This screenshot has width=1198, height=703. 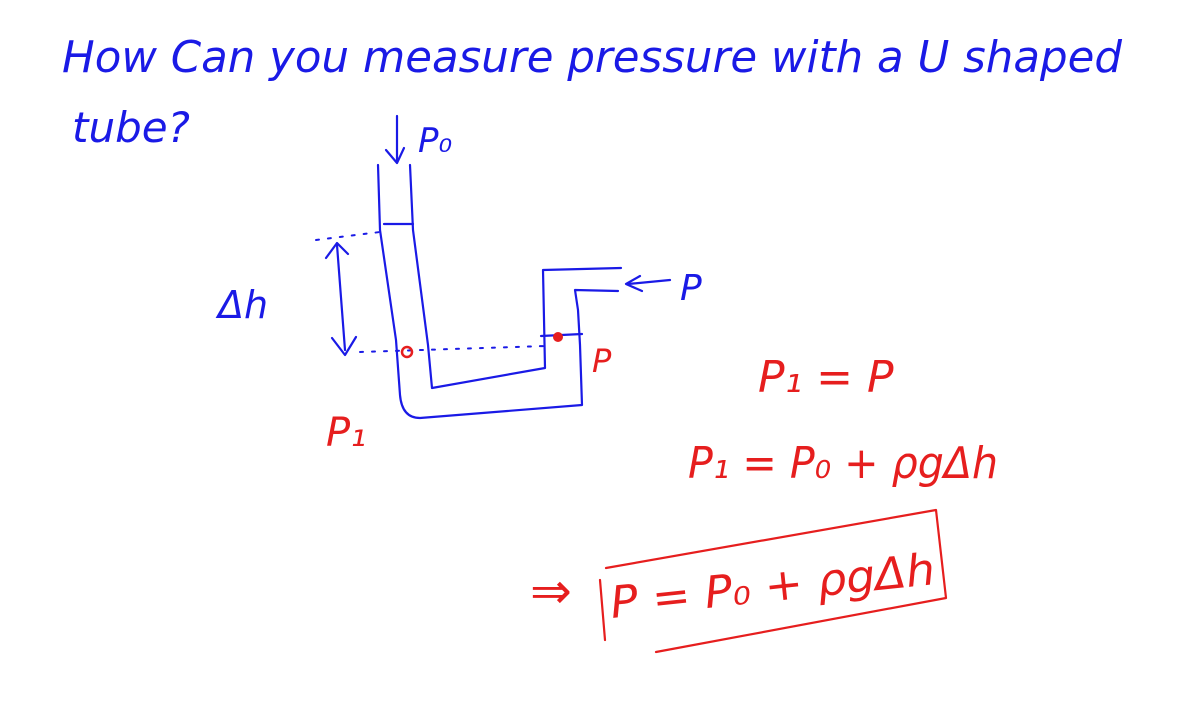 What do you see at coordinates (515, 276) in the screenshot?
I see `u-tube-inner-wall` at bounding box center [515, 276].